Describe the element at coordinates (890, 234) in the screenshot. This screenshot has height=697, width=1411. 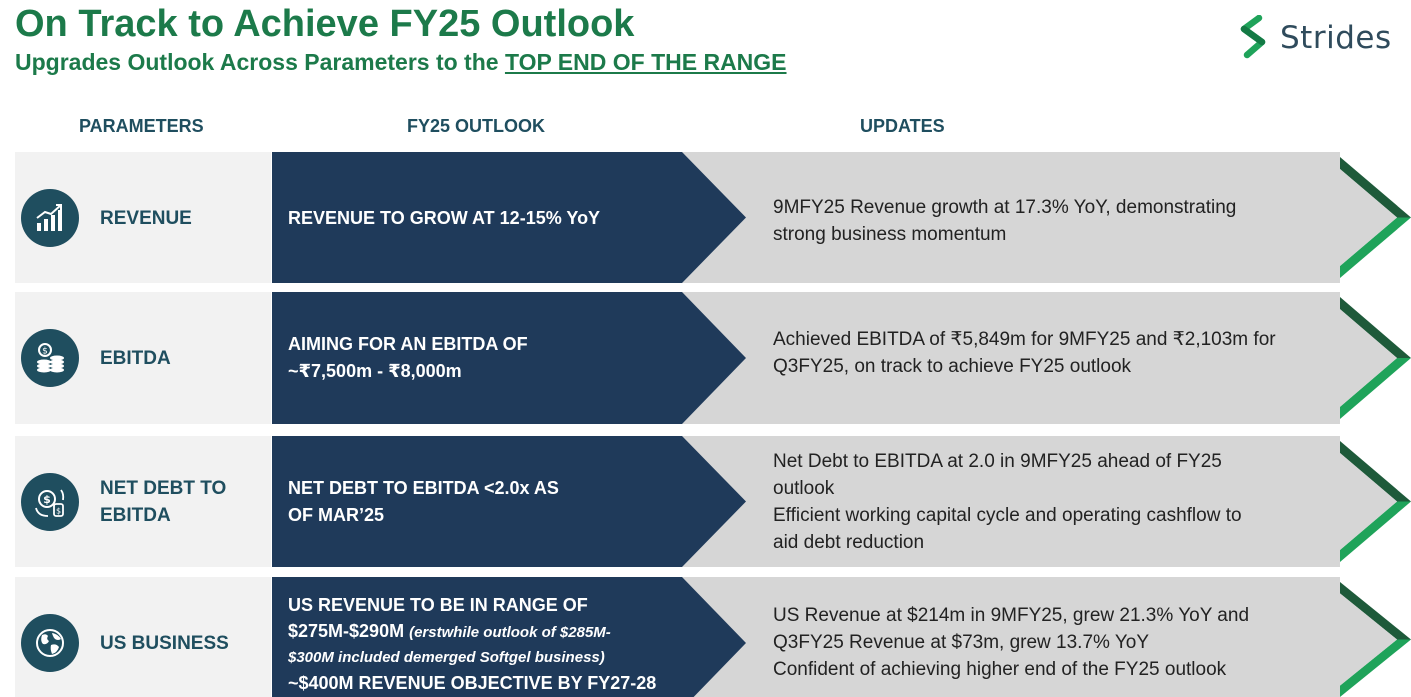
I see `update-line: strong business momentum` at that location.